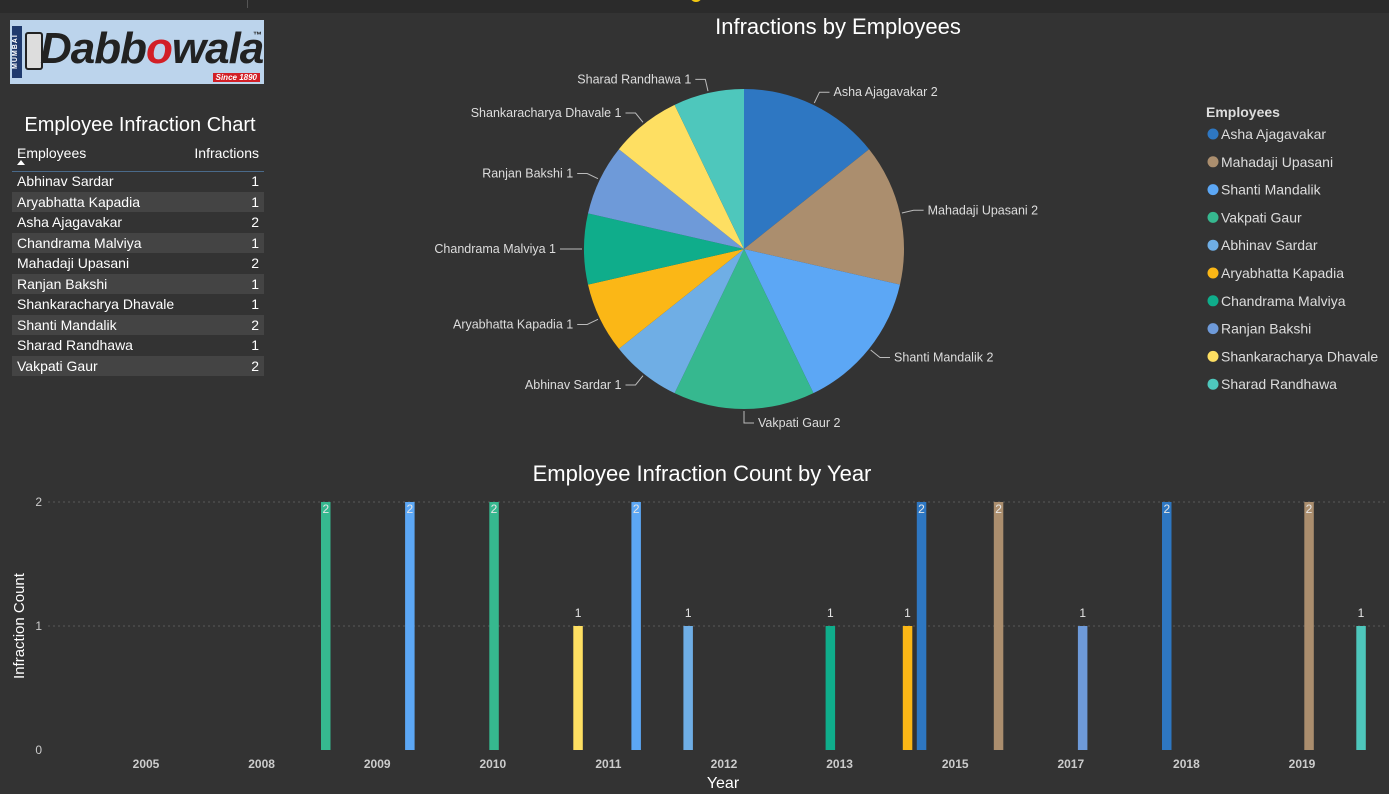 The height and width of the screenshot is (794, 1389). Describe the element at coordinates (21, 162) in the screenshot. I see `sort-ascending-icon` at that location.